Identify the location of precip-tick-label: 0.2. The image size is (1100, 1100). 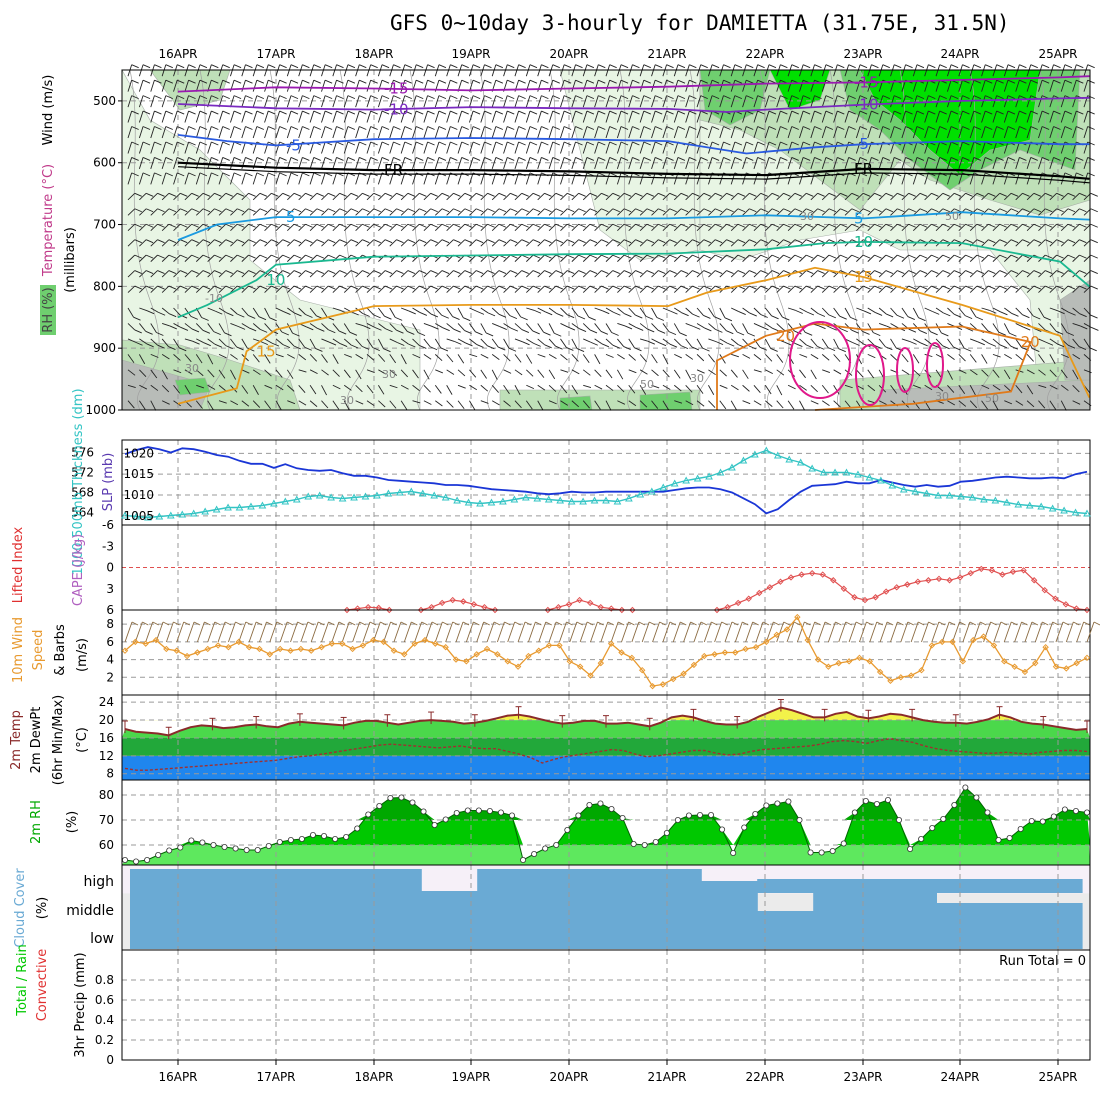
(104, 1040).